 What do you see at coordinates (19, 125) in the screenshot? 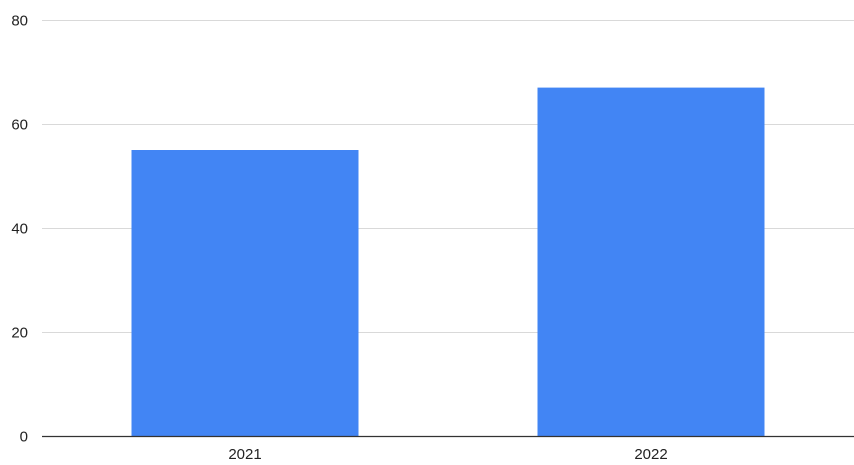
I see `y-tick-label: 60` at bounding box center [19, 125].